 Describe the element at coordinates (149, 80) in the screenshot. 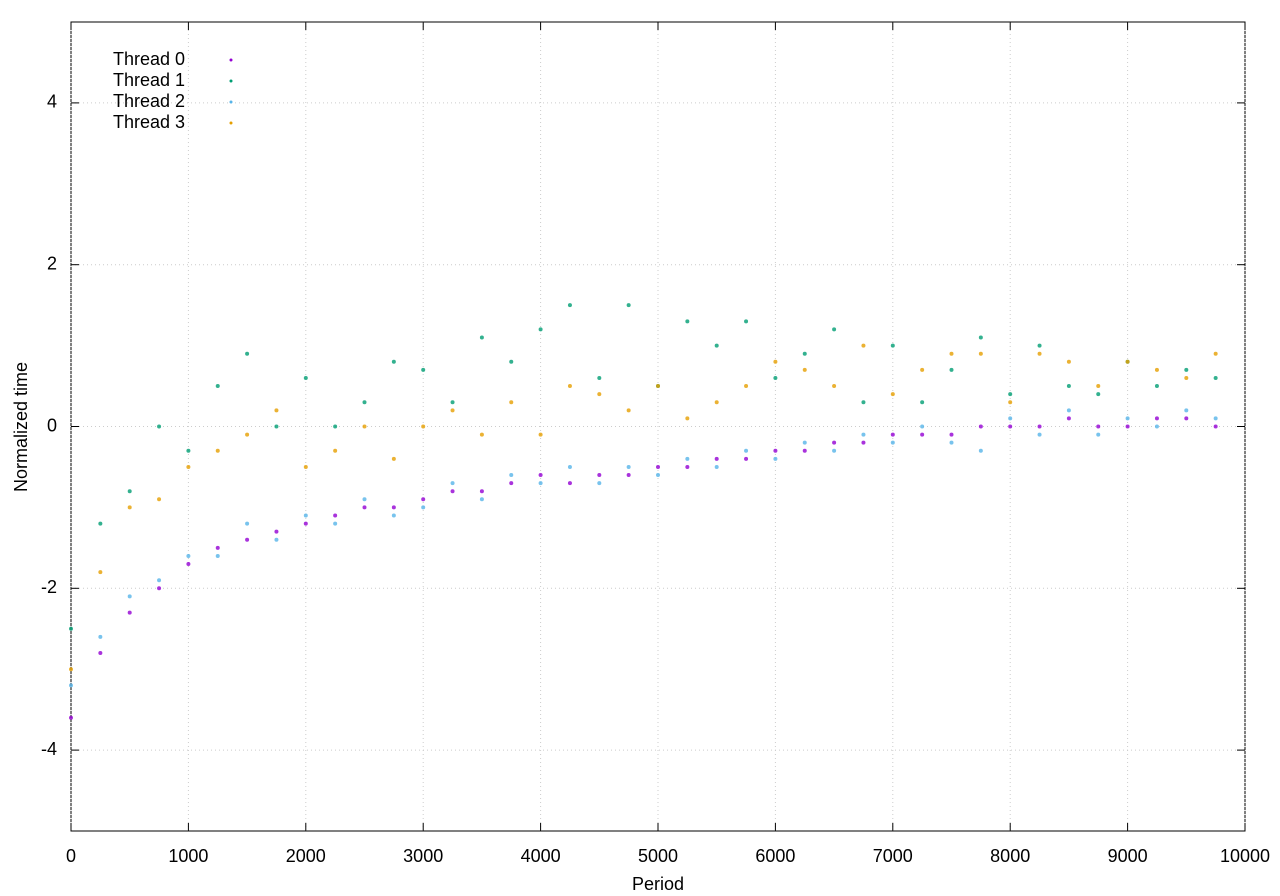

I see `legend-label: Thread 1` at that location.